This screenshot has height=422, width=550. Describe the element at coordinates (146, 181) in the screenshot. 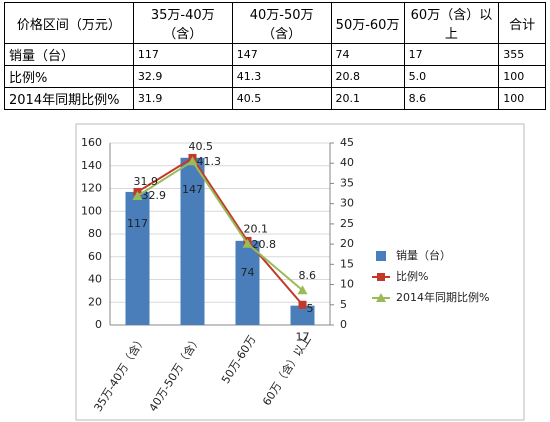

I see `line-value-label: 31.9` at that location.